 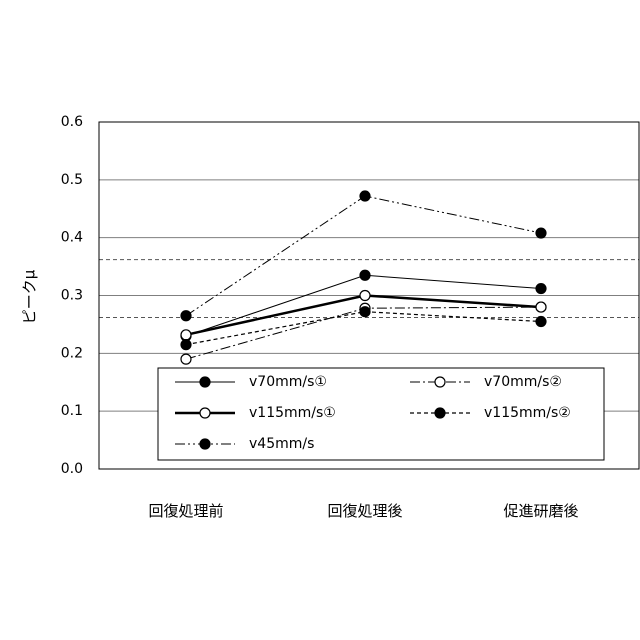 I want to click on y-axis-label: ピークμ, so click(x=30, y=296).